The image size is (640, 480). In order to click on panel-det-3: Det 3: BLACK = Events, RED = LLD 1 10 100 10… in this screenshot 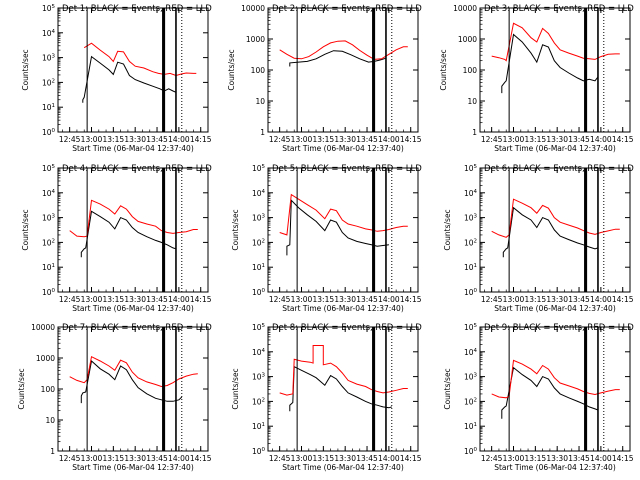, I will do `click(536, 78)`.